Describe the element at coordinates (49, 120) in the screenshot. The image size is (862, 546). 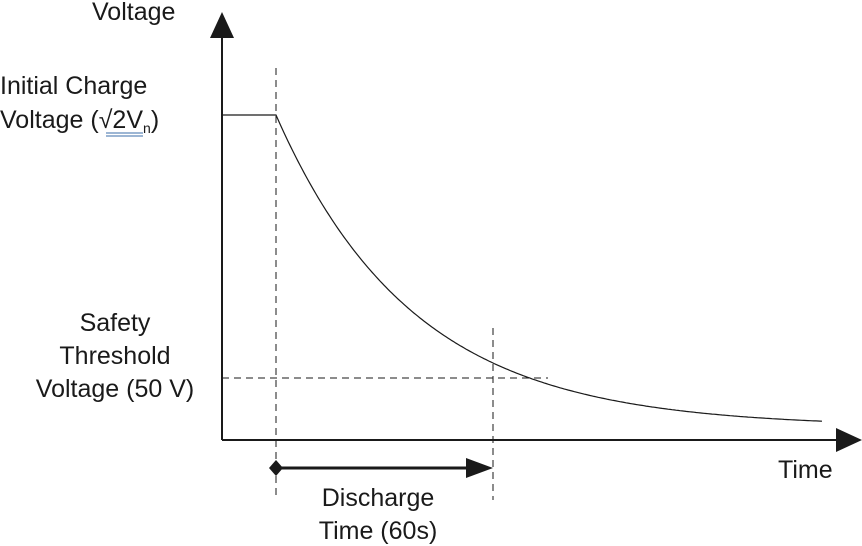
I see `initial-voltage-prefix: Voltage (` at that location.